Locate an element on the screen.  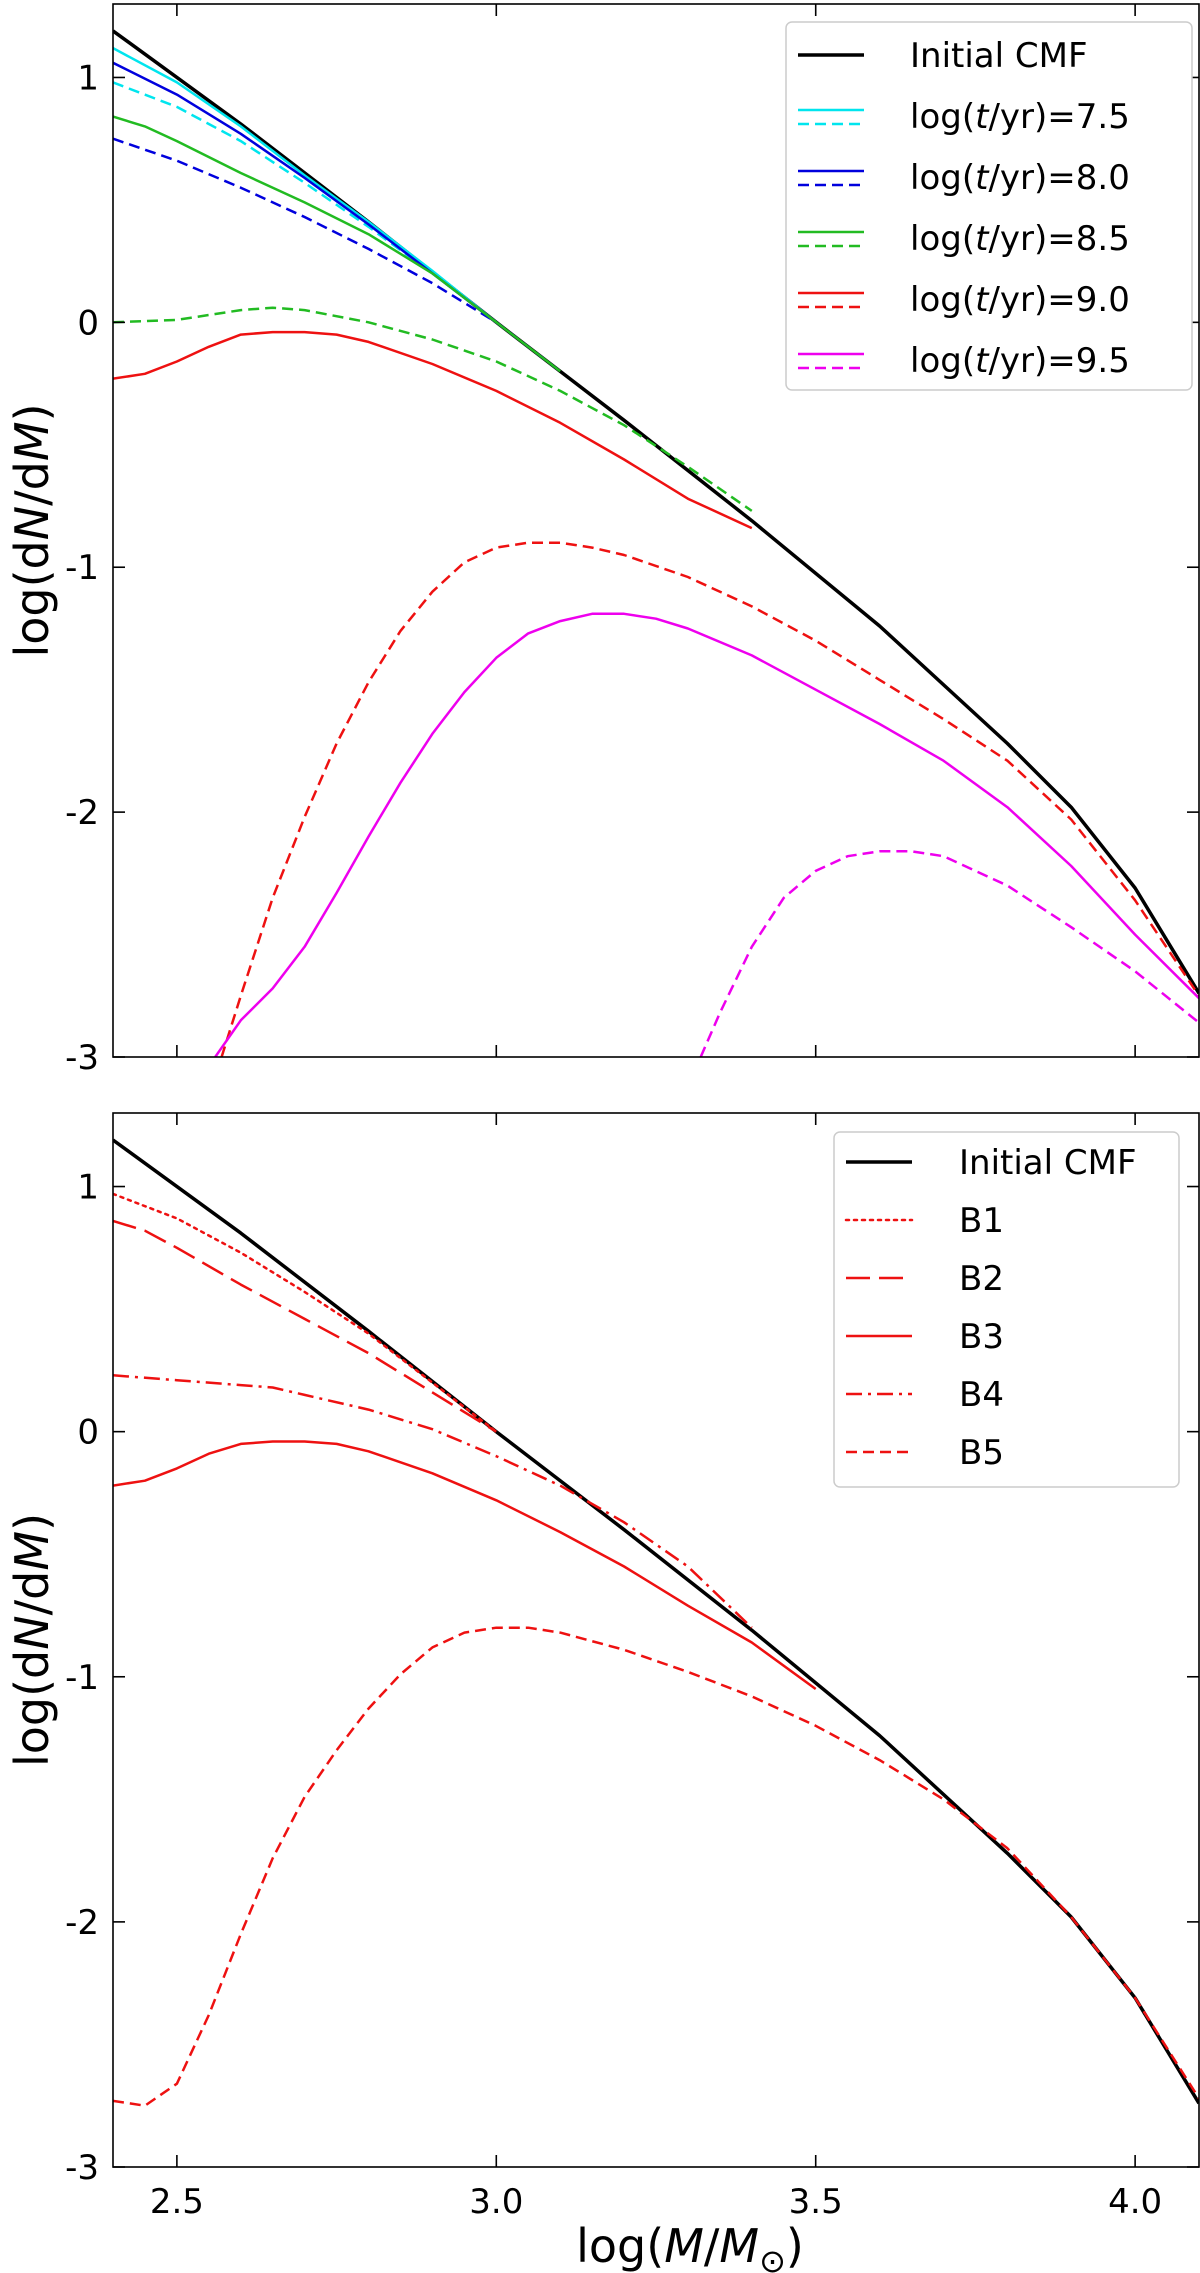
series-line-b3 is located at coordinates (465, 1565).